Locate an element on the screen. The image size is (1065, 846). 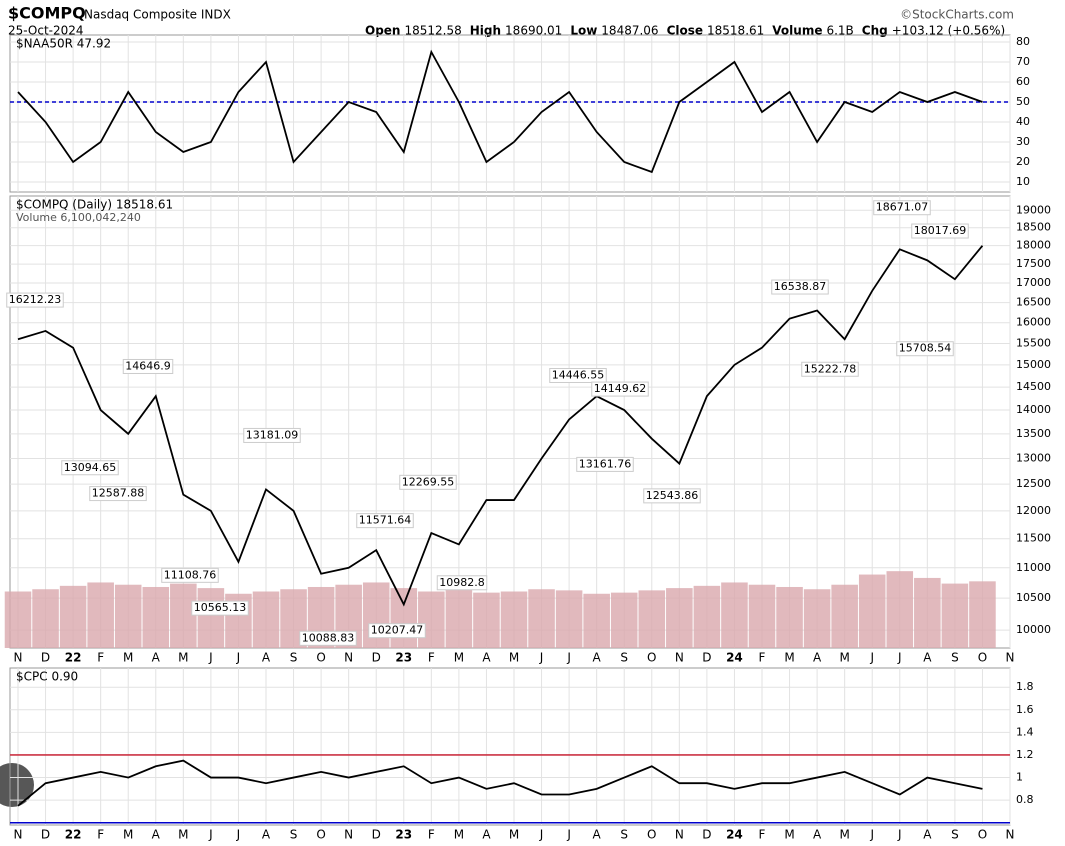
quote-label: High is located at coordinates (485, 31).